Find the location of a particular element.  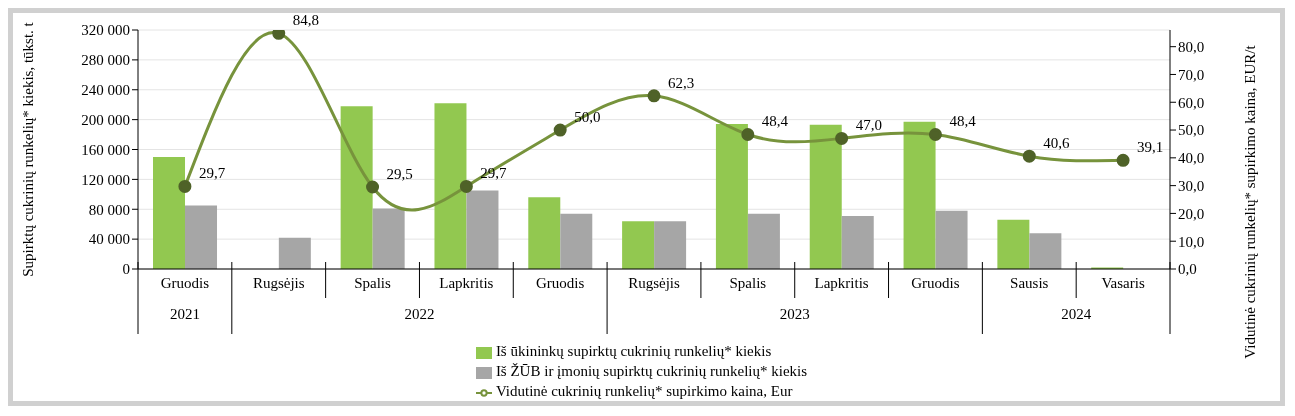

x-tick-label: Sausis is located at coordinates (1029, 282).